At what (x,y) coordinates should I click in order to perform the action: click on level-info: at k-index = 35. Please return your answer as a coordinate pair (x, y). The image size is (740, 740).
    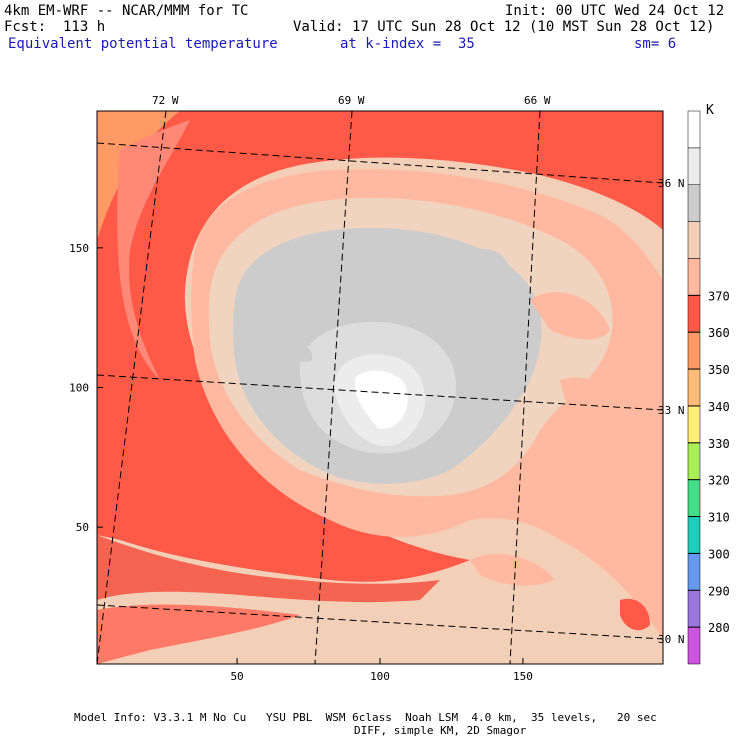
    Looking at the image, I should click on (407, 44).